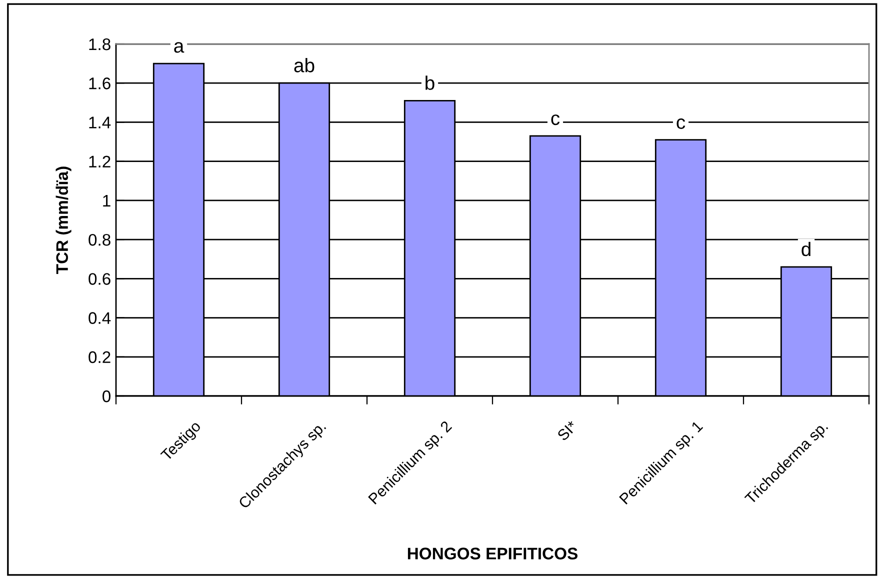 The width and height of the screenshot is (879, 579). I want to click on y-tick-label: 1.4, so click(100, 122).